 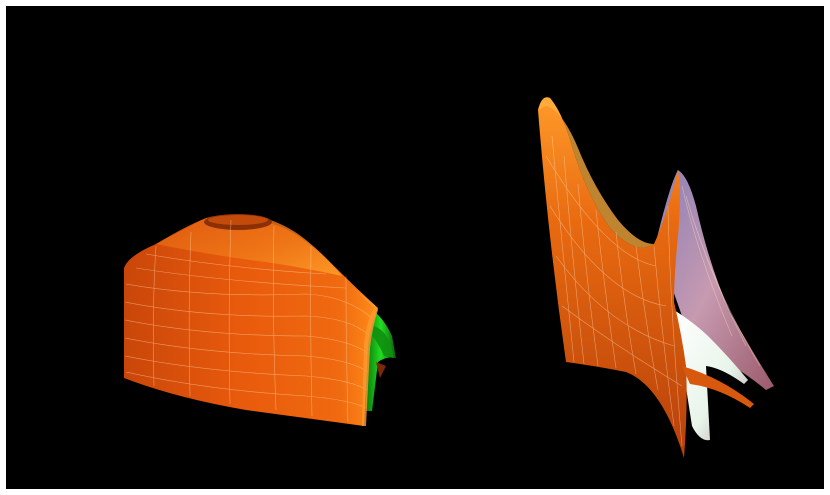 What do you see at coordinates (383, 342) in the screenshot?
I see `dome-inner-green-edge` at bounding box center [383, 342].